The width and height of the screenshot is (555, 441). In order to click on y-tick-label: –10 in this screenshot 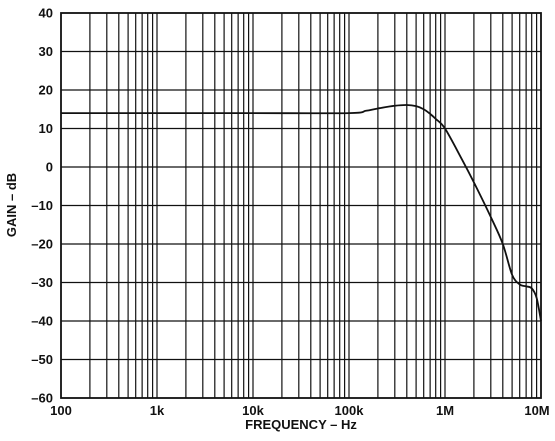, I will do `click(42, 205)`.